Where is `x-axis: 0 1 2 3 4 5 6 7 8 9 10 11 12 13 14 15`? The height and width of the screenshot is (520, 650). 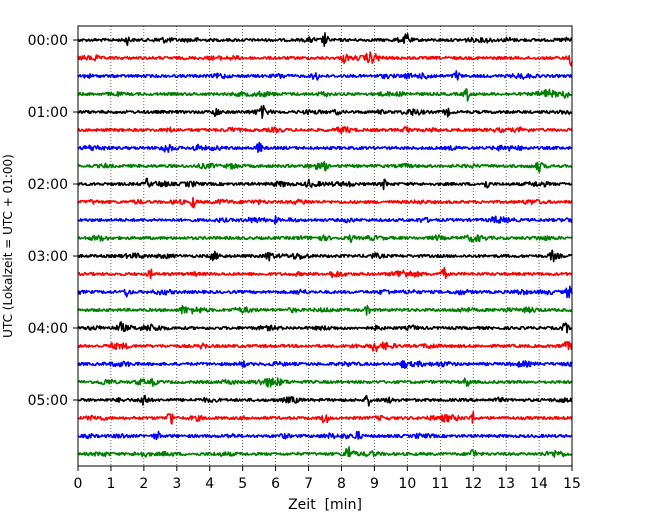
x-axis: 0 1 2 3 4 5 6 7 8 9 10 11 12 13 14 15 is located at coordinates (327, 479).